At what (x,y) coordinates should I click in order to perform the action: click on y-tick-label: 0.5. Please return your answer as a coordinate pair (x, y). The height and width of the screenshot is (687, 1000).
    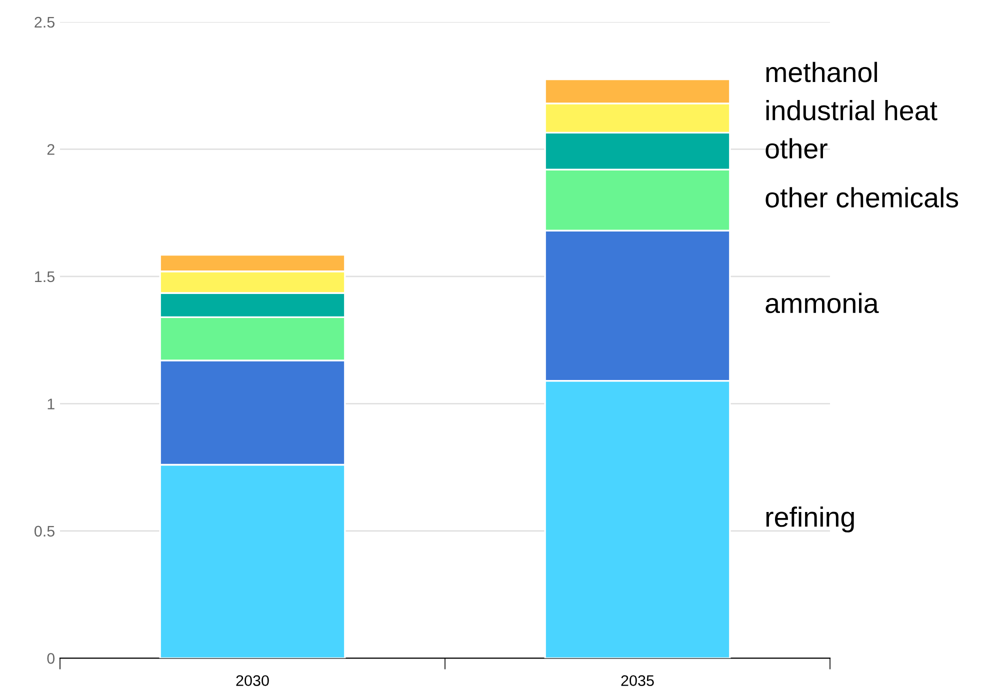
    Looking at the image, I should click on (44, 531).